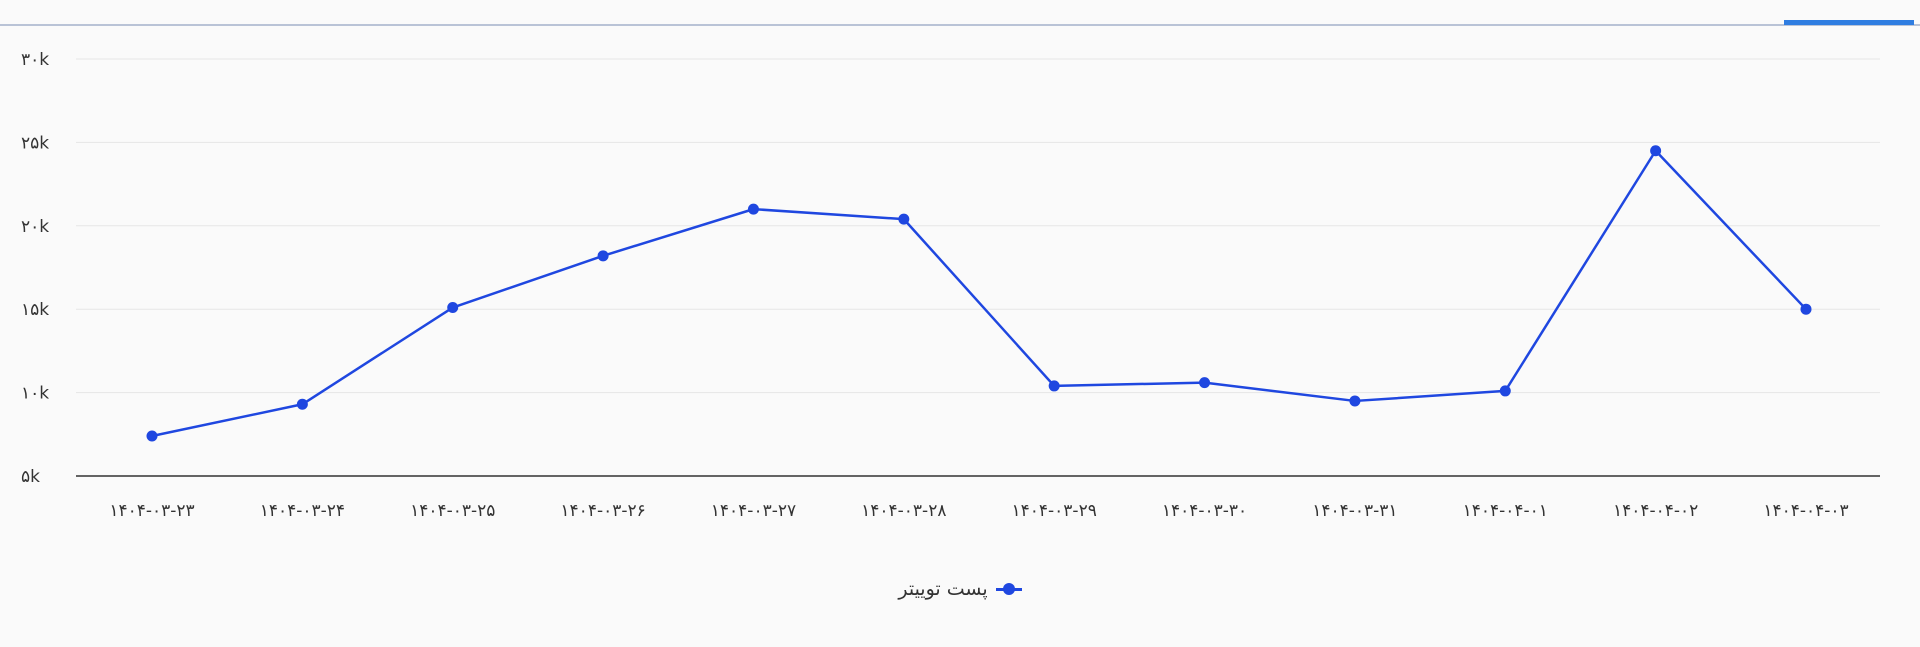  Describe the element at coordinates (35, 143) in the screenshot. I see `y-tick-label: ۲۵k` at that location.